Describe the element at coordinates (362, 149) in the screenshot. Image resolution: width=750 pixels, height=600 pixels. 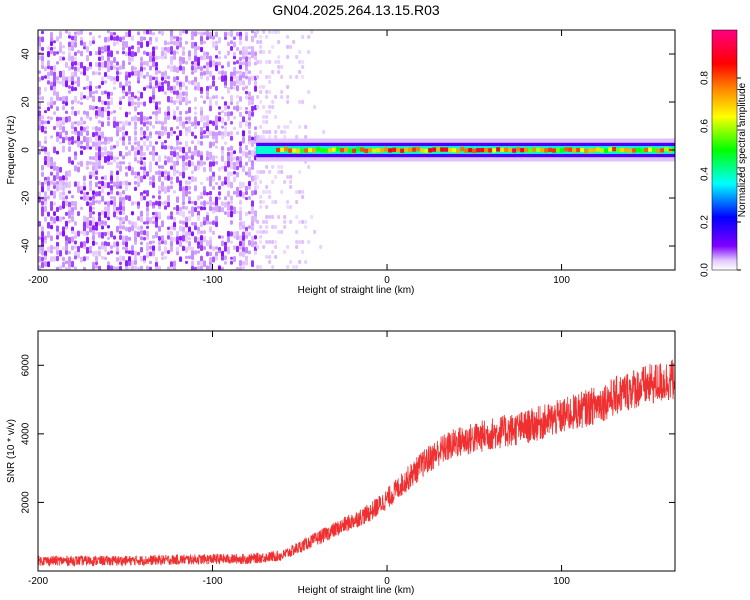
I see `carrier-core` at that location.